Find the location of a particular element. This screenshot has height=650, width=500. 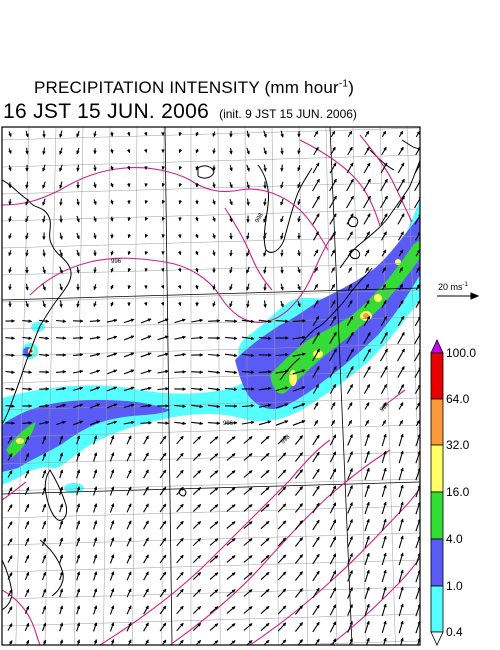

wind-vector is located at coordinates (417, 219).